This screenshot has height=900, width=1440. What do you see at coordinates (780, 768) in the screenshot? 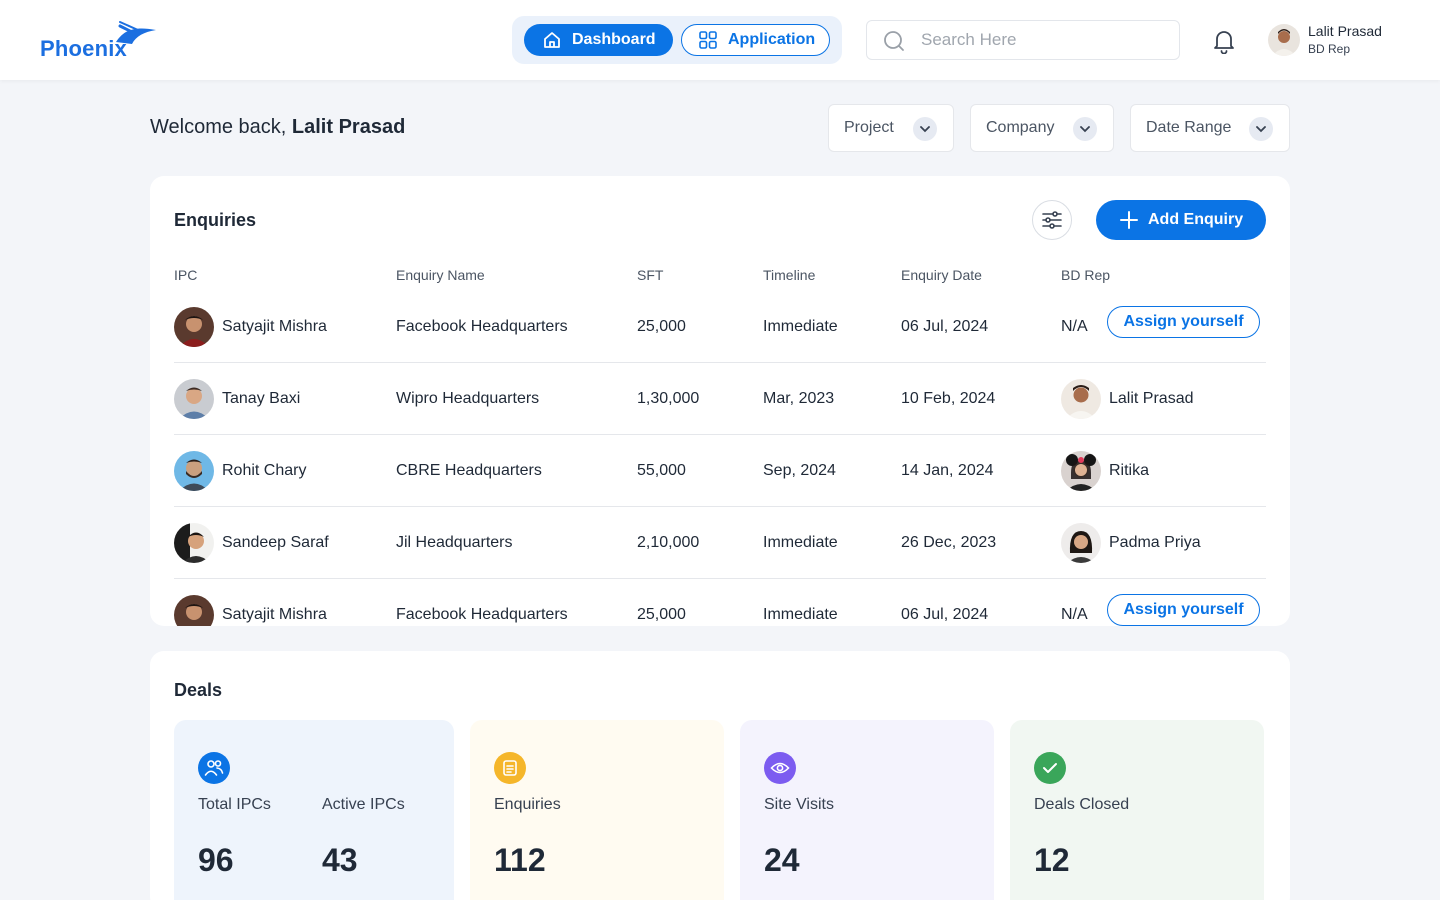
I see `eye-icon` at bounding box center [780, 768].